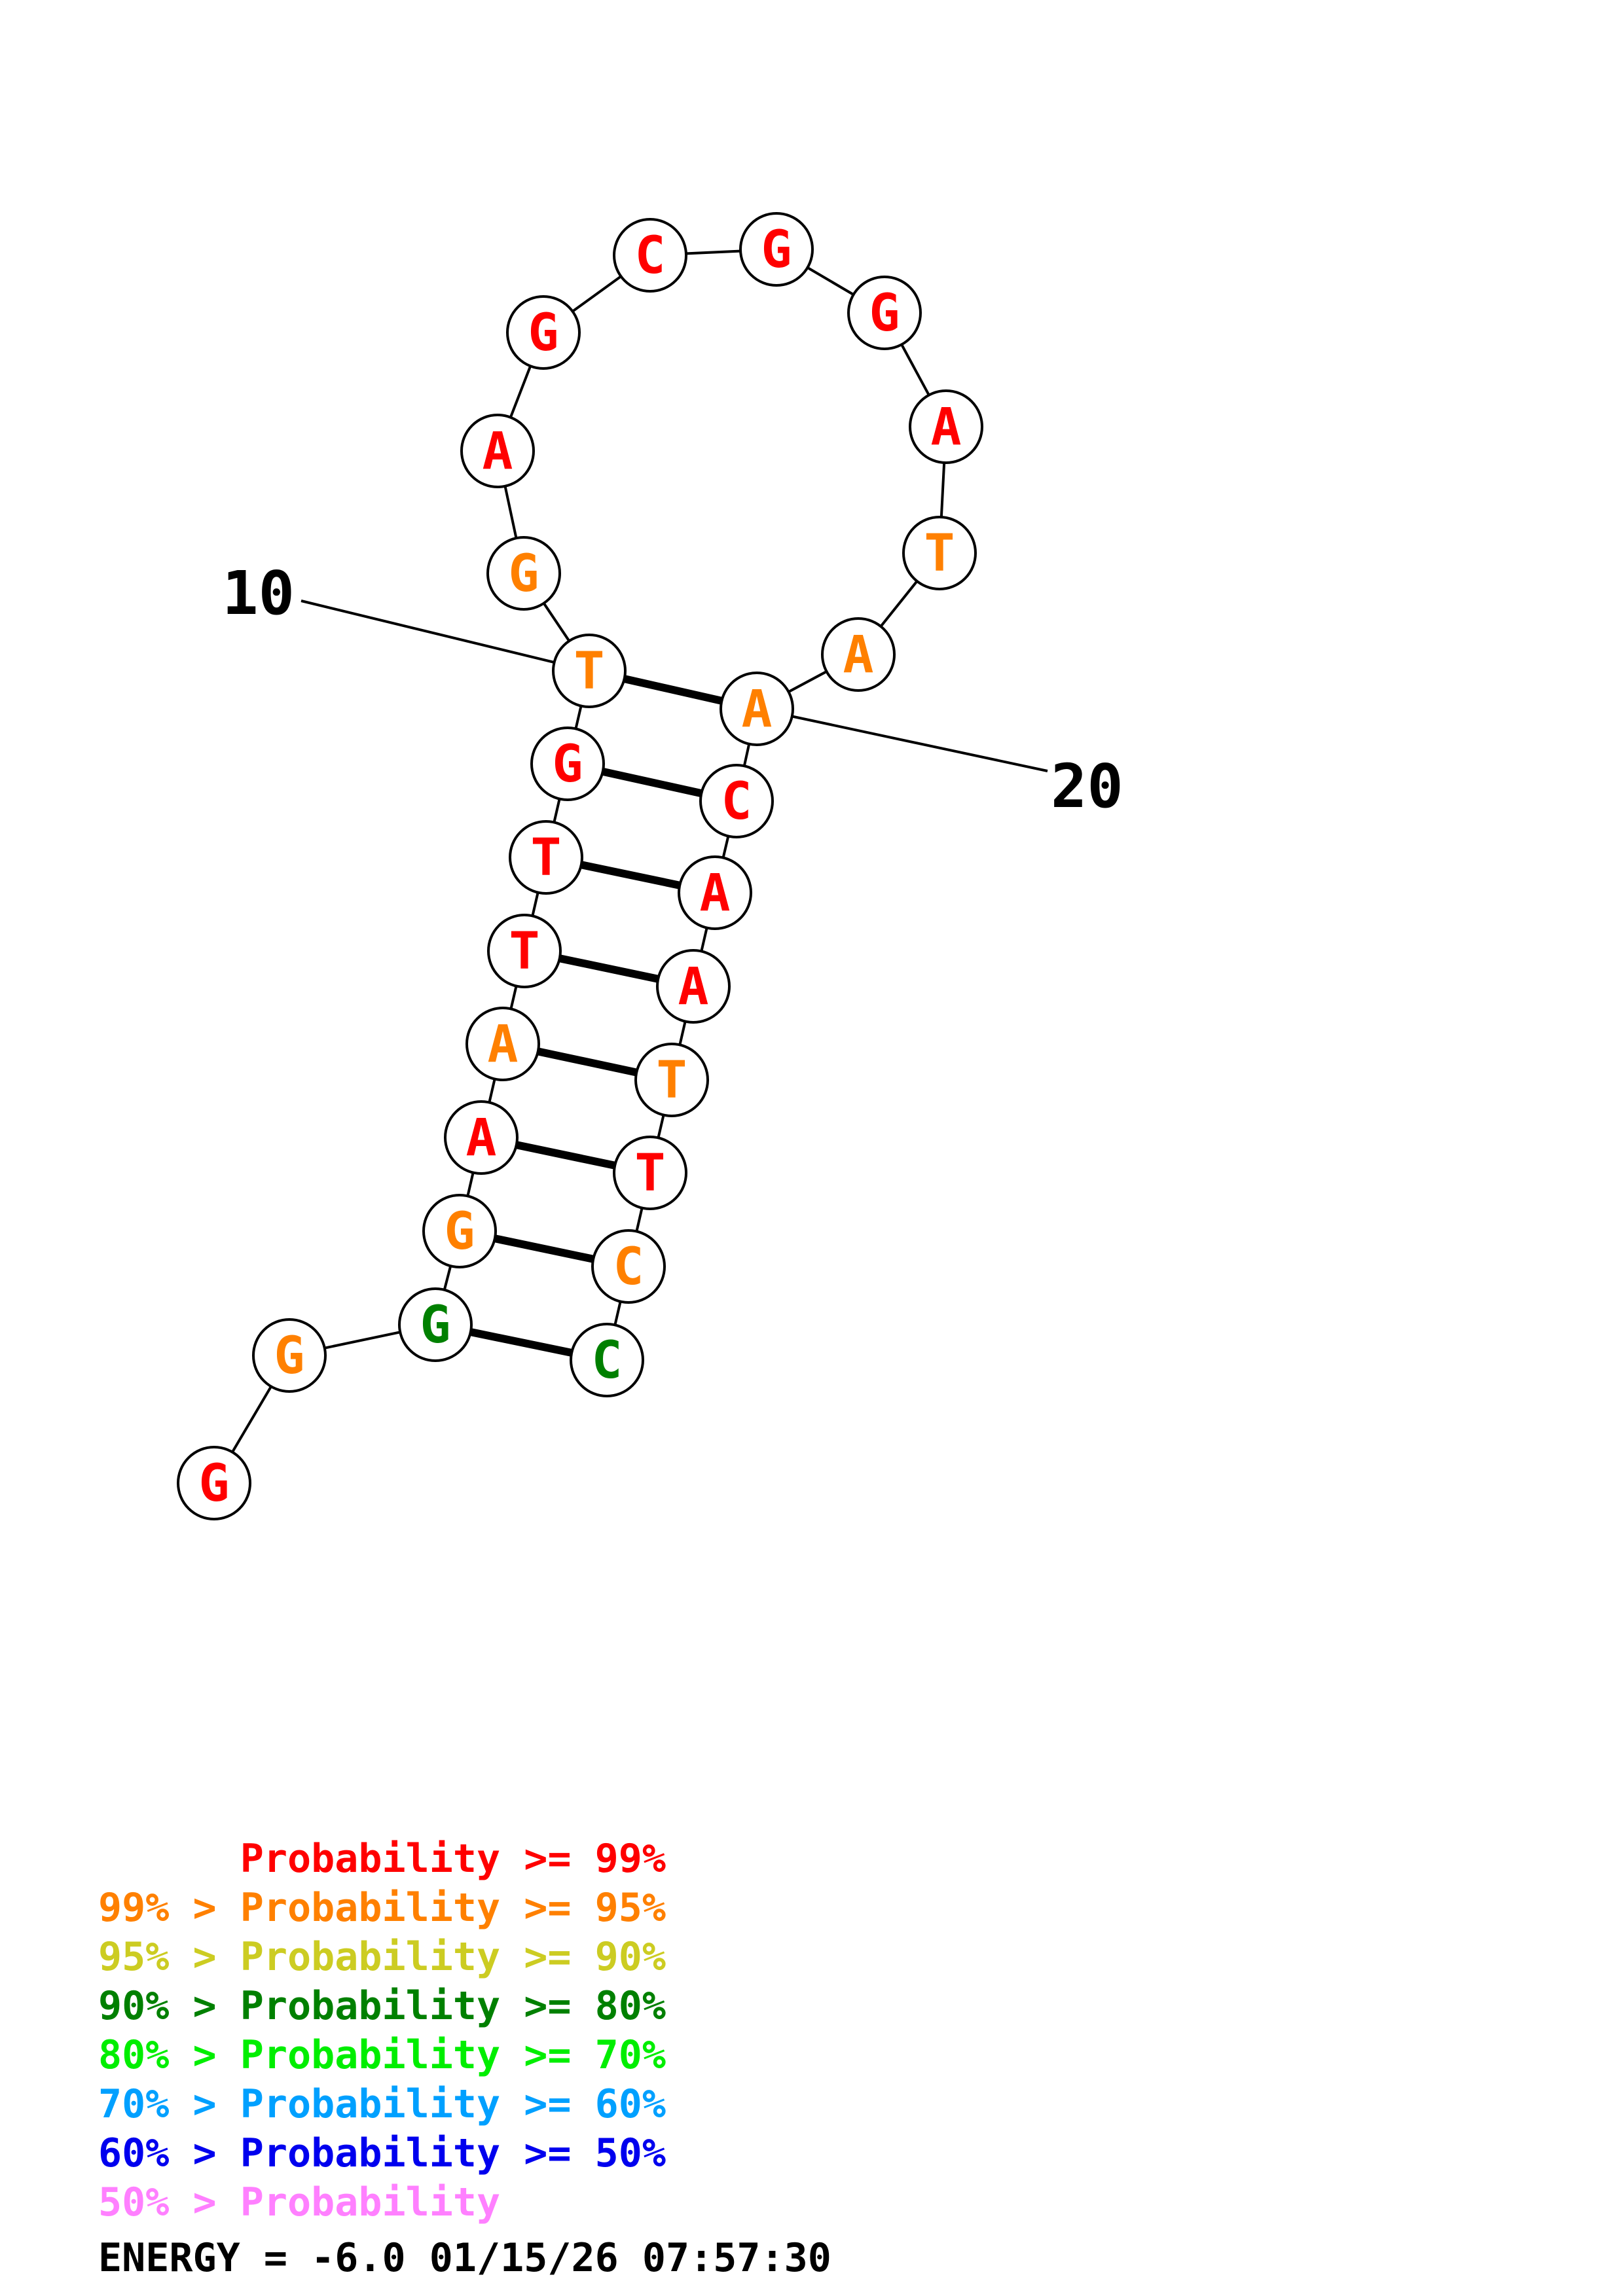  I want to click on nucleotide-6: A, so click(502, 1044).